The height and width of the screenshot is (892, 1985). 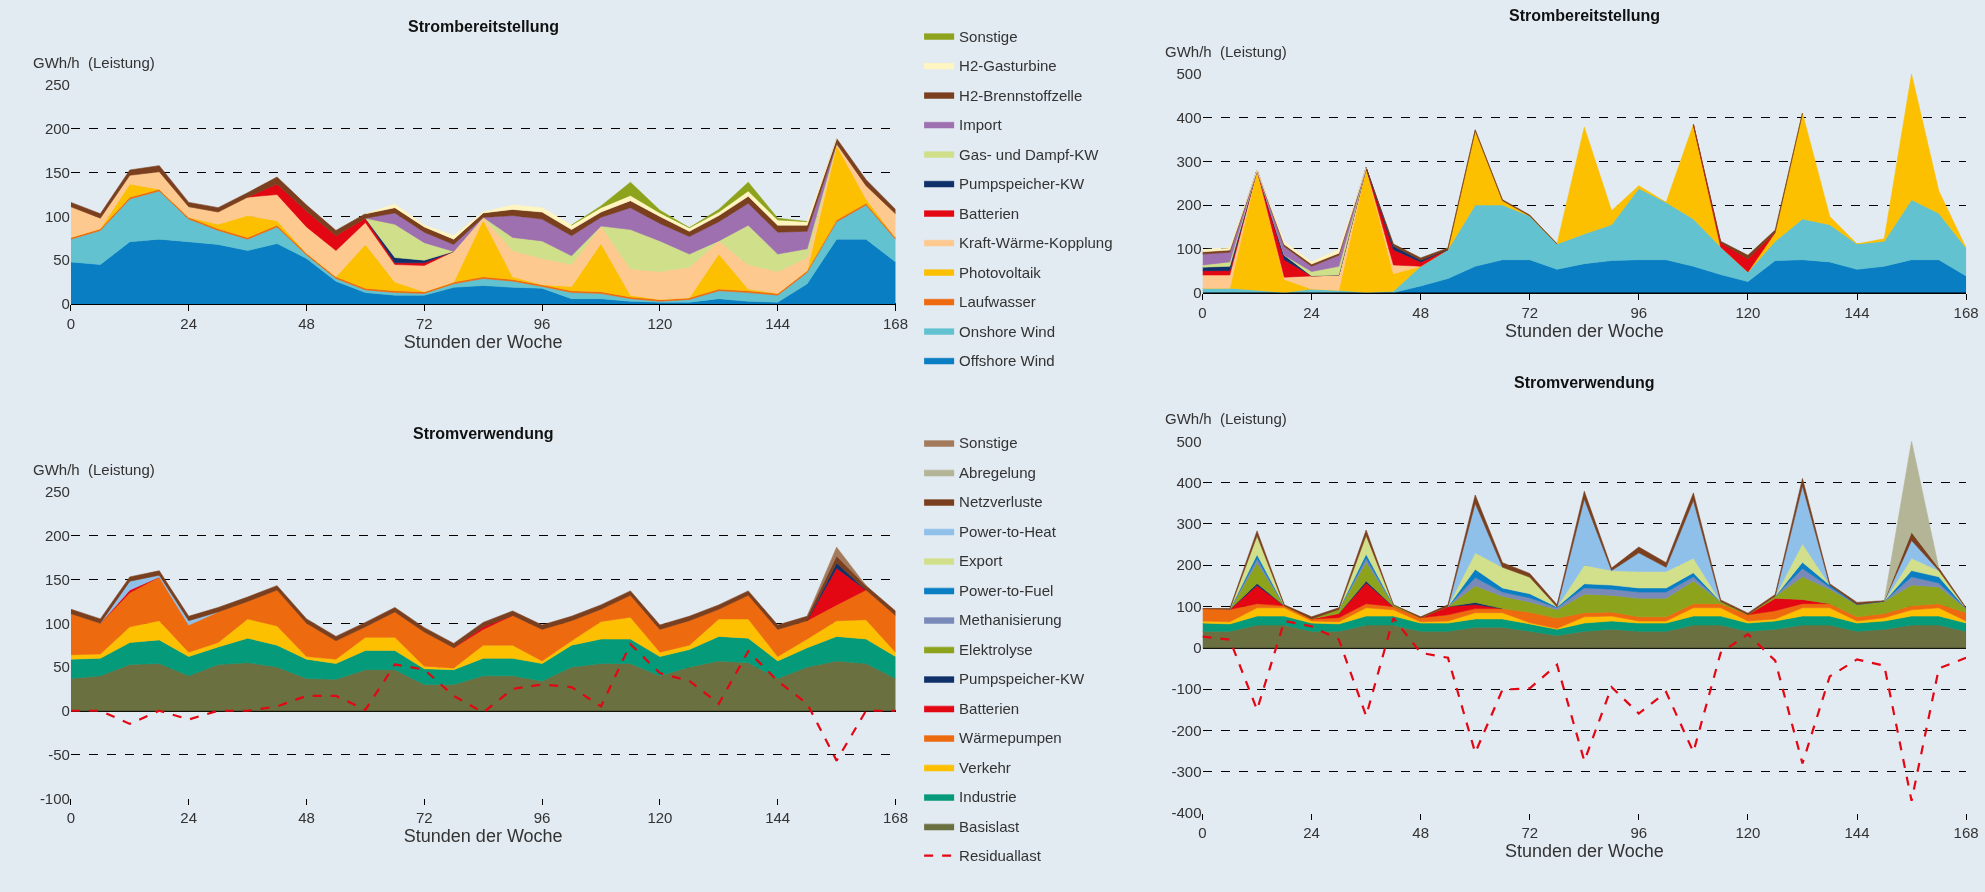 What do you see at coordinates (1000, 856) in the screenshot?
I see `legend-label: Residuallast` at bounding box center [1000, 856].